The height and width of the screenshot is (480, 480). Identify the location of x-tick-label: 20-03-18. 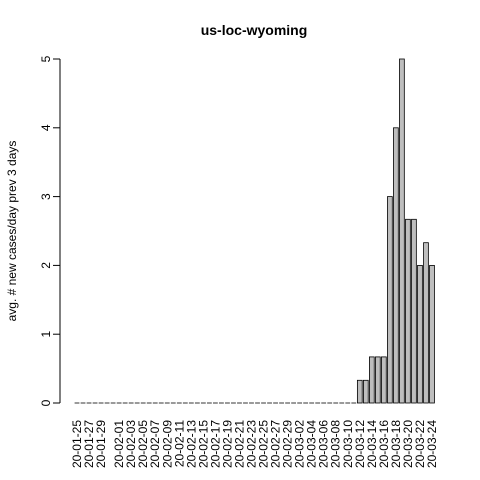
(396, 444).